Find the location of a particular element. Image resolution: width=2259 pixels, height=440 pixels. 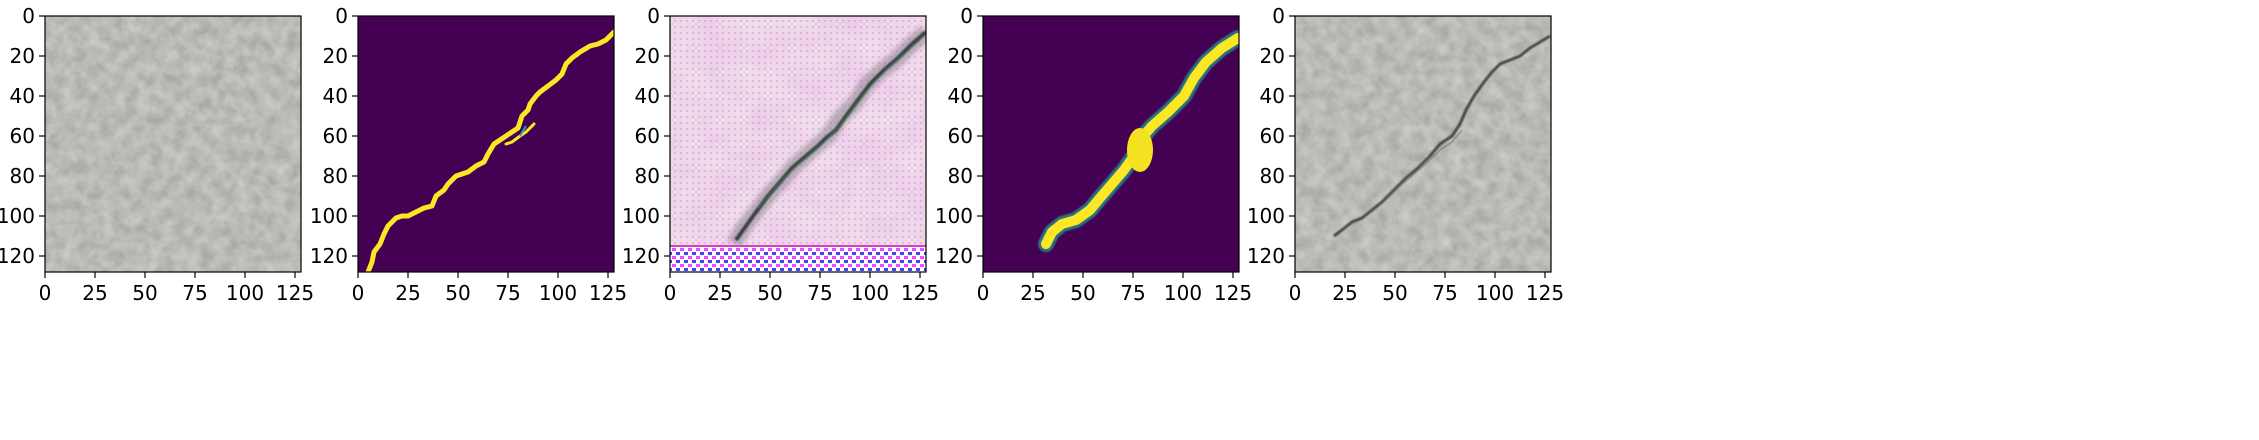

overlay-crack is located at coordinates (1442, 136).